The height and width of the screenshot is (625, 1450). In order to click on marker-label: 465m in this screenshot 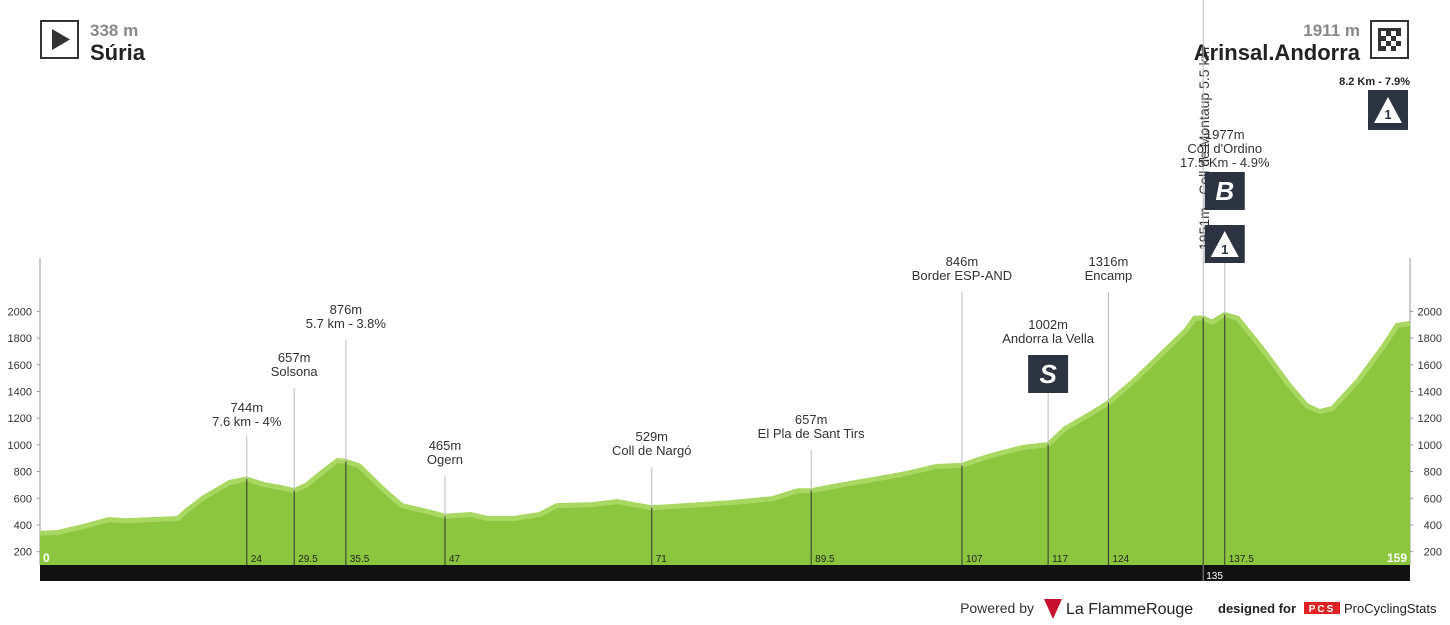, I will do `click(445, 445)`.